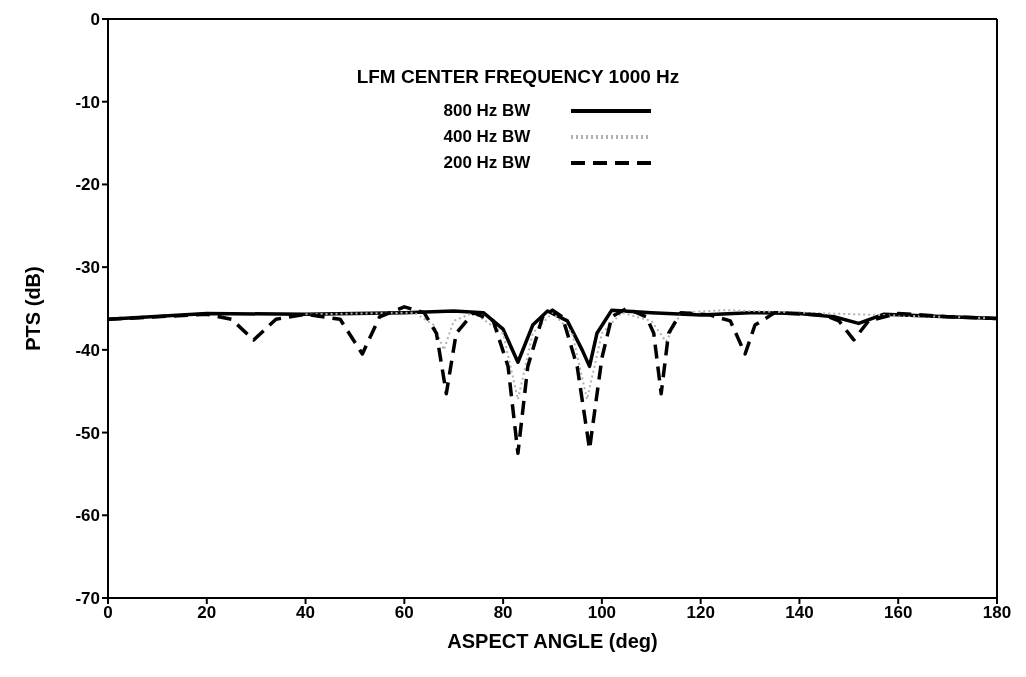 The height and width of the screenshot is (677, 1026). What do you see at coordinates (552, 641) in the screenshot?
I see `x-axis-title: ASPECT ANGLE (deg)` at bounding box center [552, 641].